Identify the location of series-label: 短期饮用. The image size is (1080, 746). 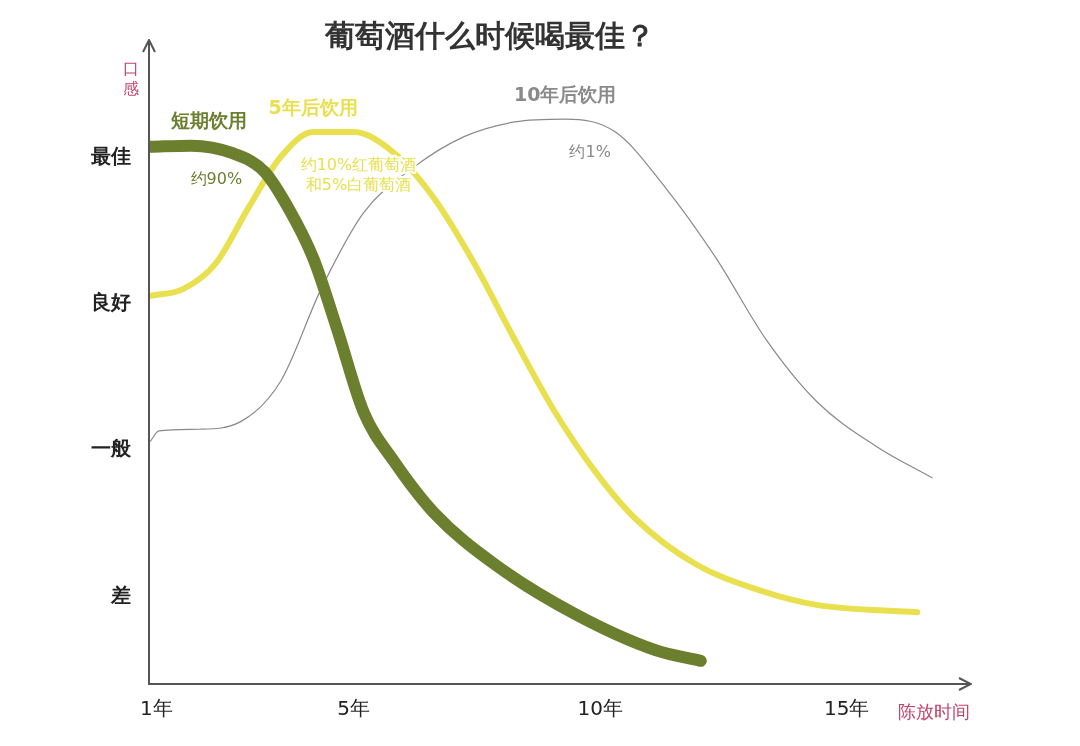
(208, 120).